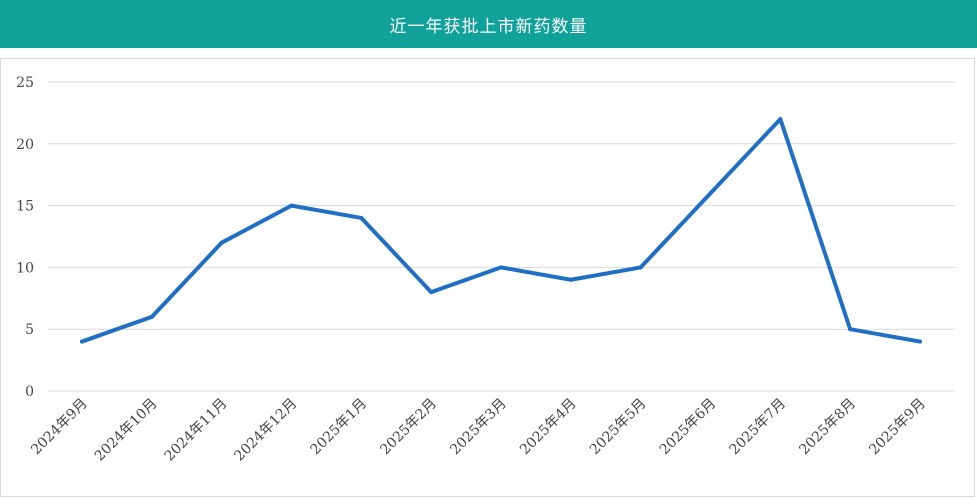  I want to click on x-tick-label: 2025年7月, so click(758, 427).